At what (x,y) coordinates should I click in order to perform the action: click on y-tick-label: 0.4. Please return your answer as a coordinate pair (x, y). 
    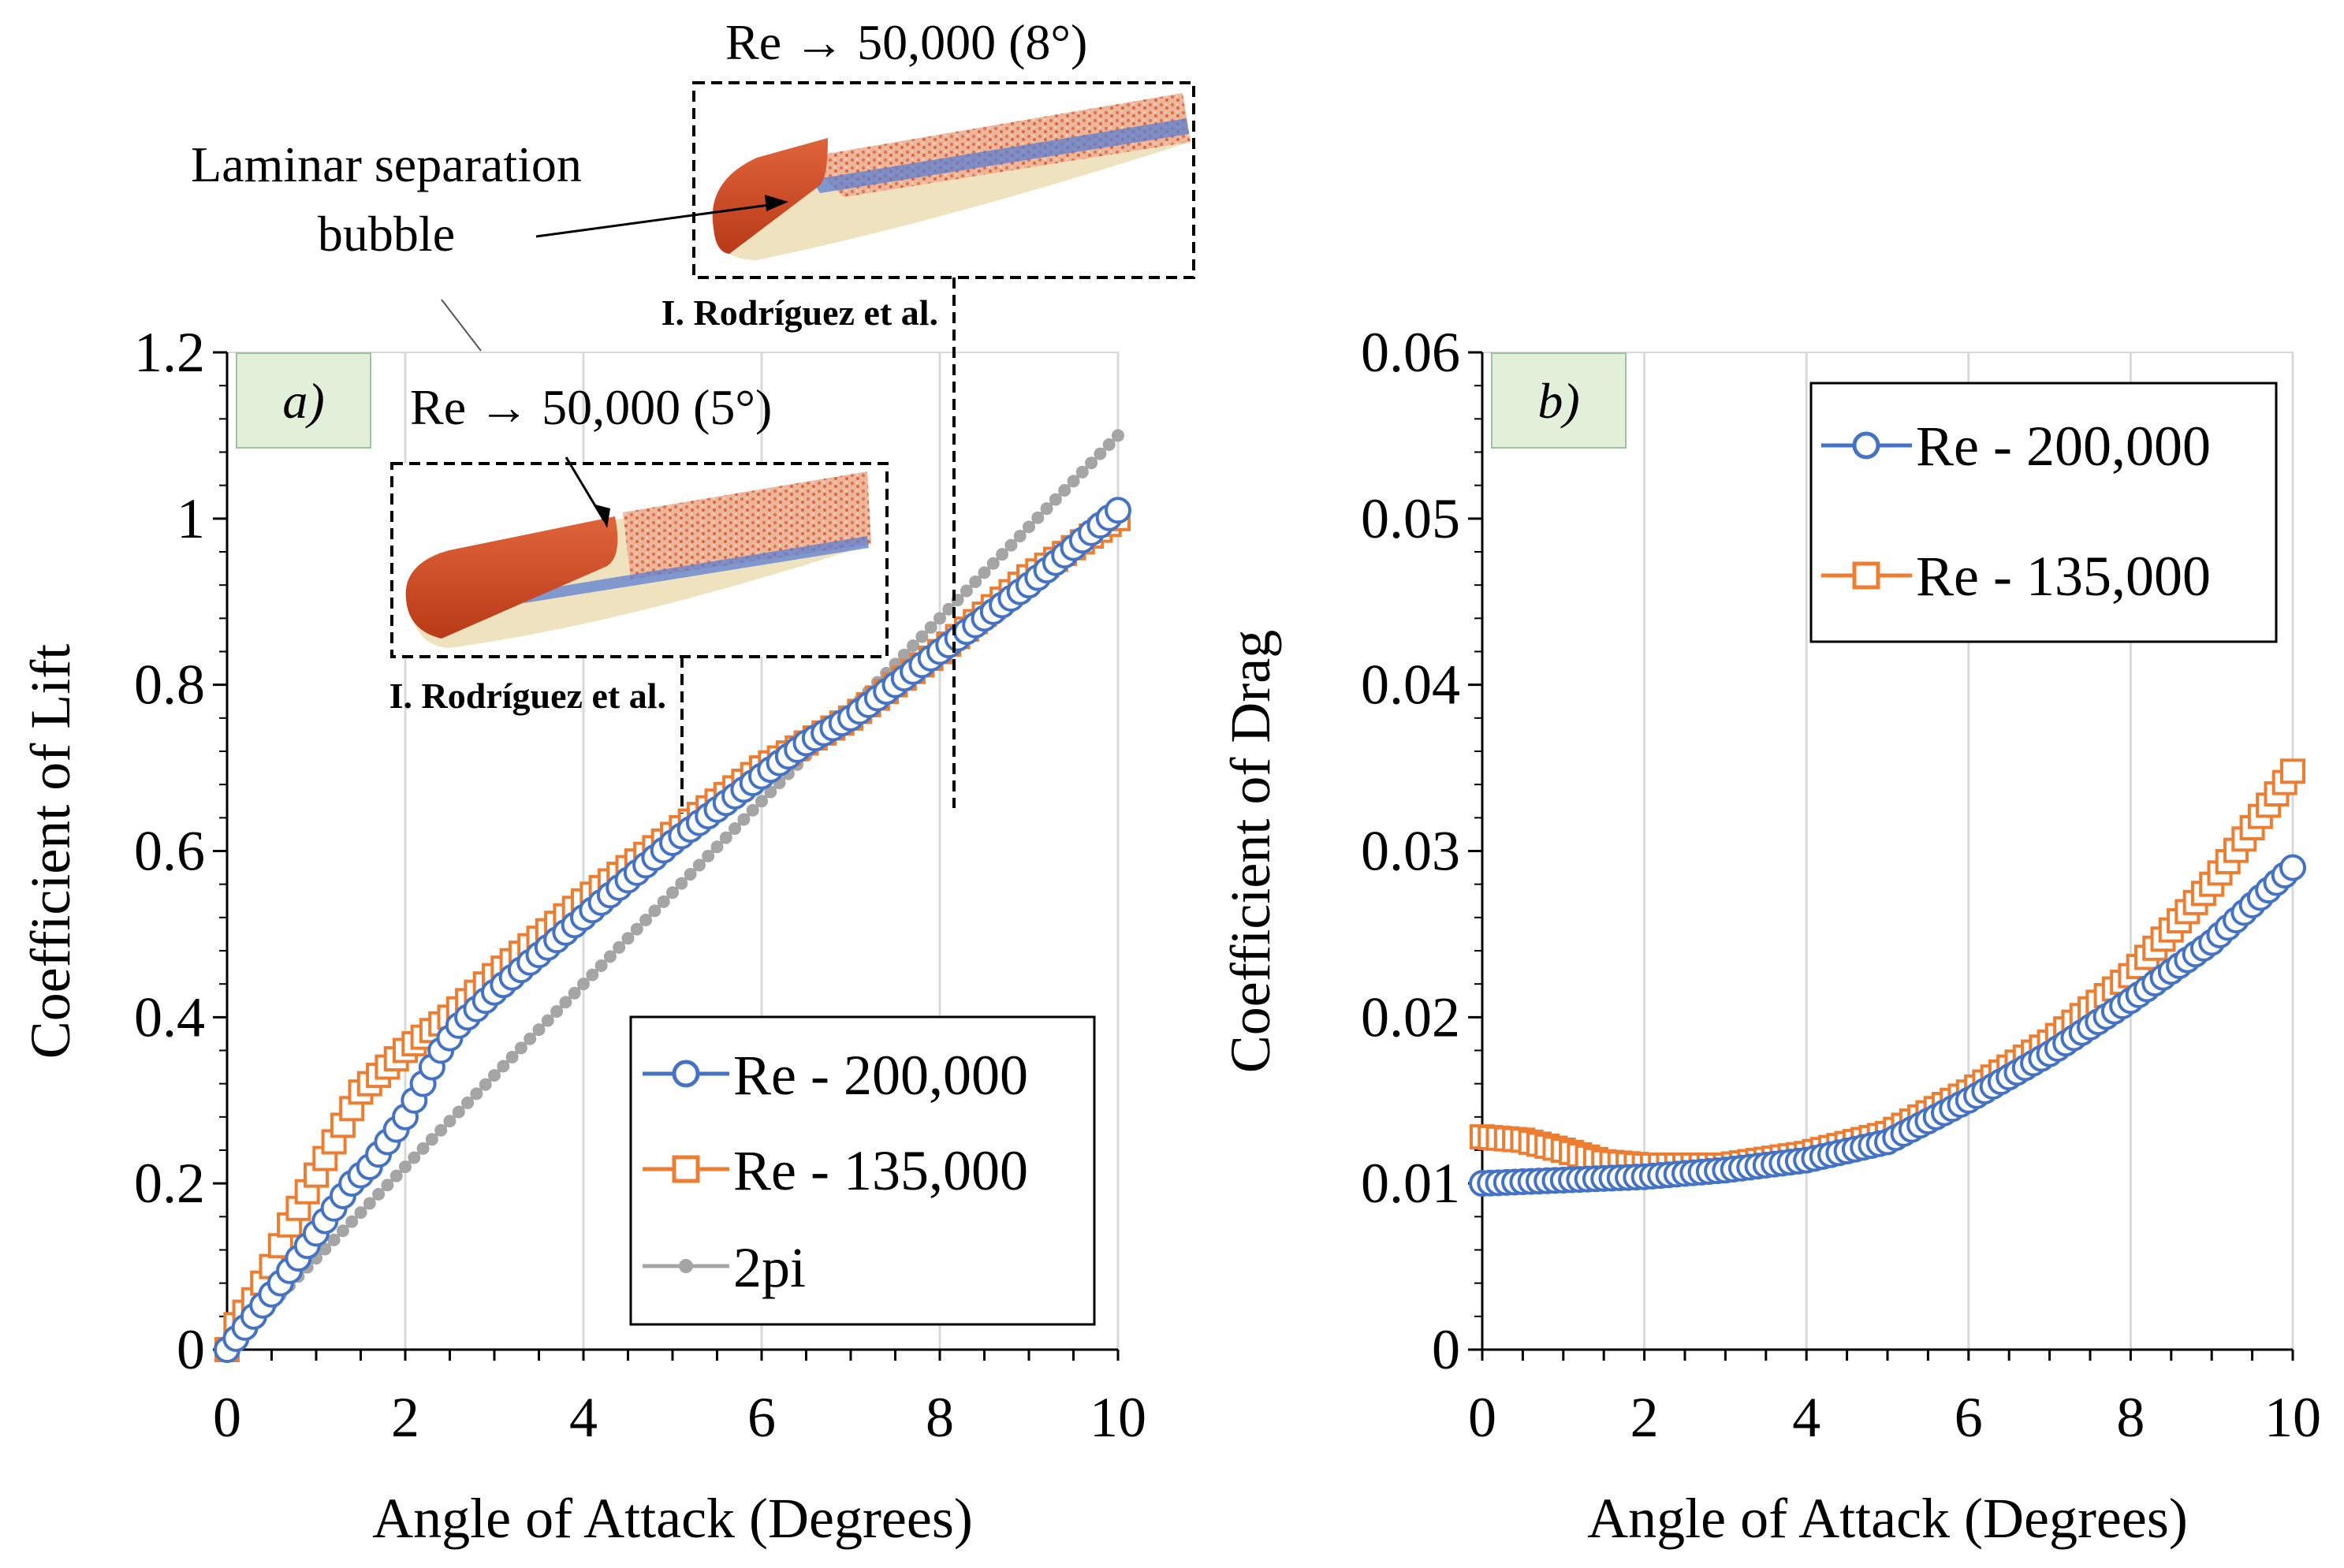
    Looking at the image, I should click on (169, 1016).